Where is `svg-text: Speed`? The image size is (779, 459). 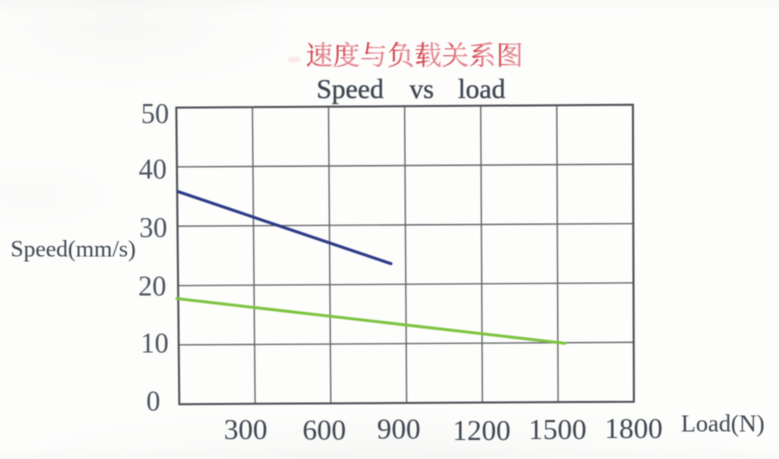 svg-text: Speed is located at coordinates (350, 88).